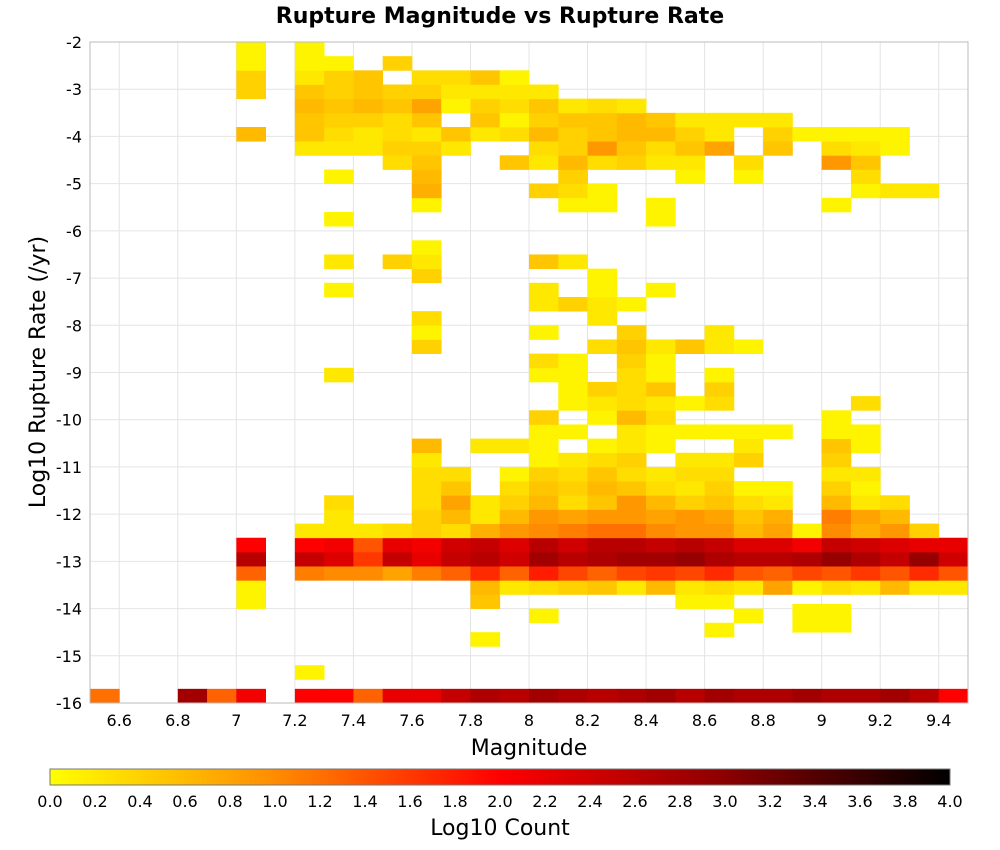 The height and width of the screenshot is (850, 1000). What do you see at coordinates (500, 16) in the screenshot?
I see `chart-title: Rupture Magnitude vs Rupture Rate` at bounding box center [500, 16].